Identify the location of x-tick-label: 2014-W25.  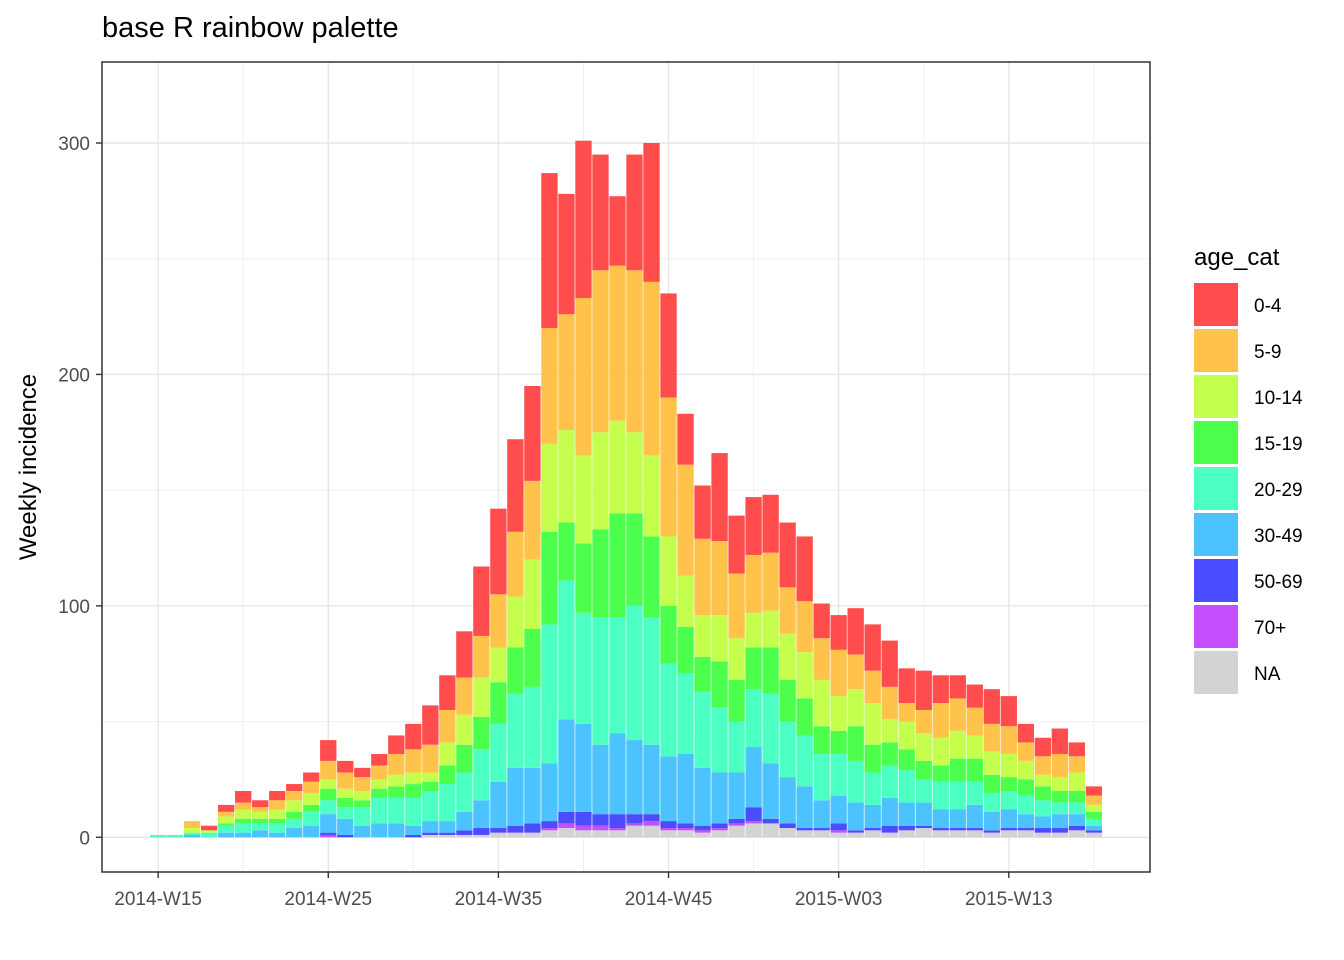
(328, 899).